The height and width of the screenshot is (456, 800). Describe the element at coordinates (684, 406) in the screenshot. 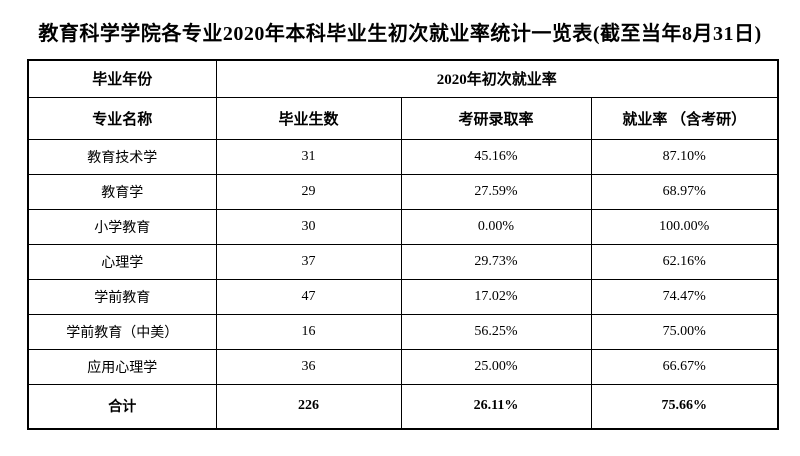

I see `cell-employment-rate: 75.66%` at that location.